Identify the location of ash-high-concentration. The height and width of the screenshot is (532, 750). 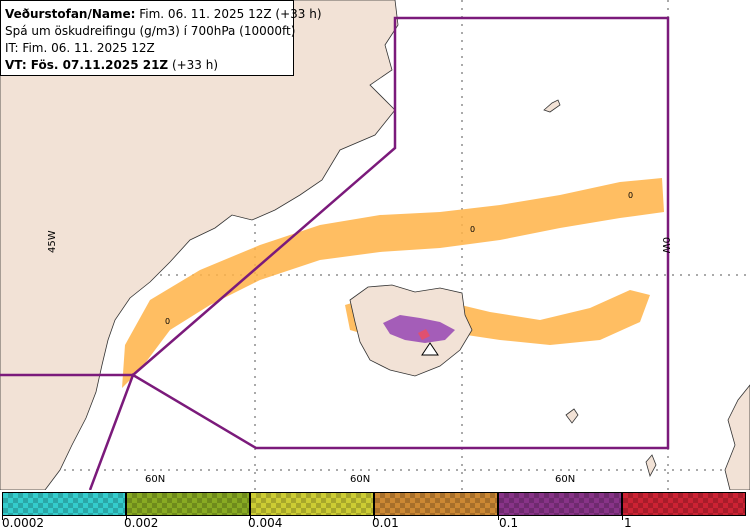
(419, 329).